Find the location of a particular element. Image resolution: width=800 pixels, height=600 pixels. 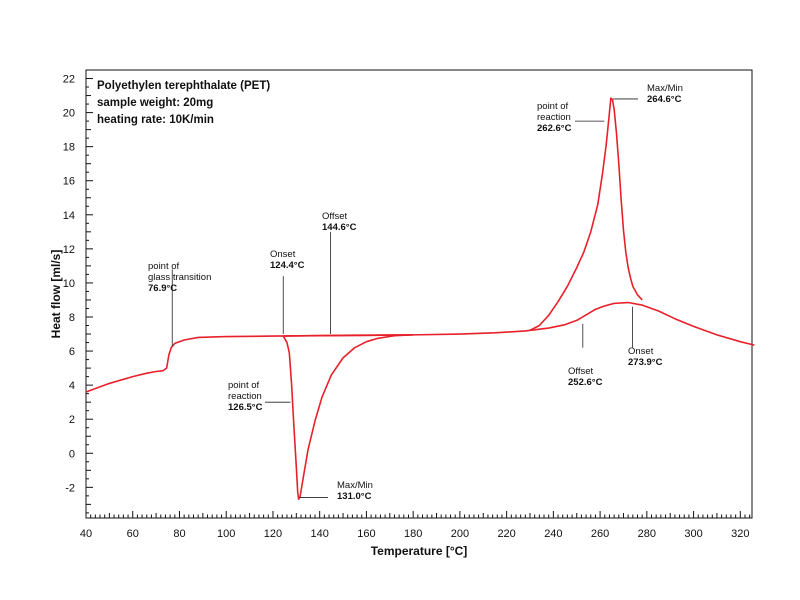

x-tick-label: 120 is located at coordinates (273, 534).